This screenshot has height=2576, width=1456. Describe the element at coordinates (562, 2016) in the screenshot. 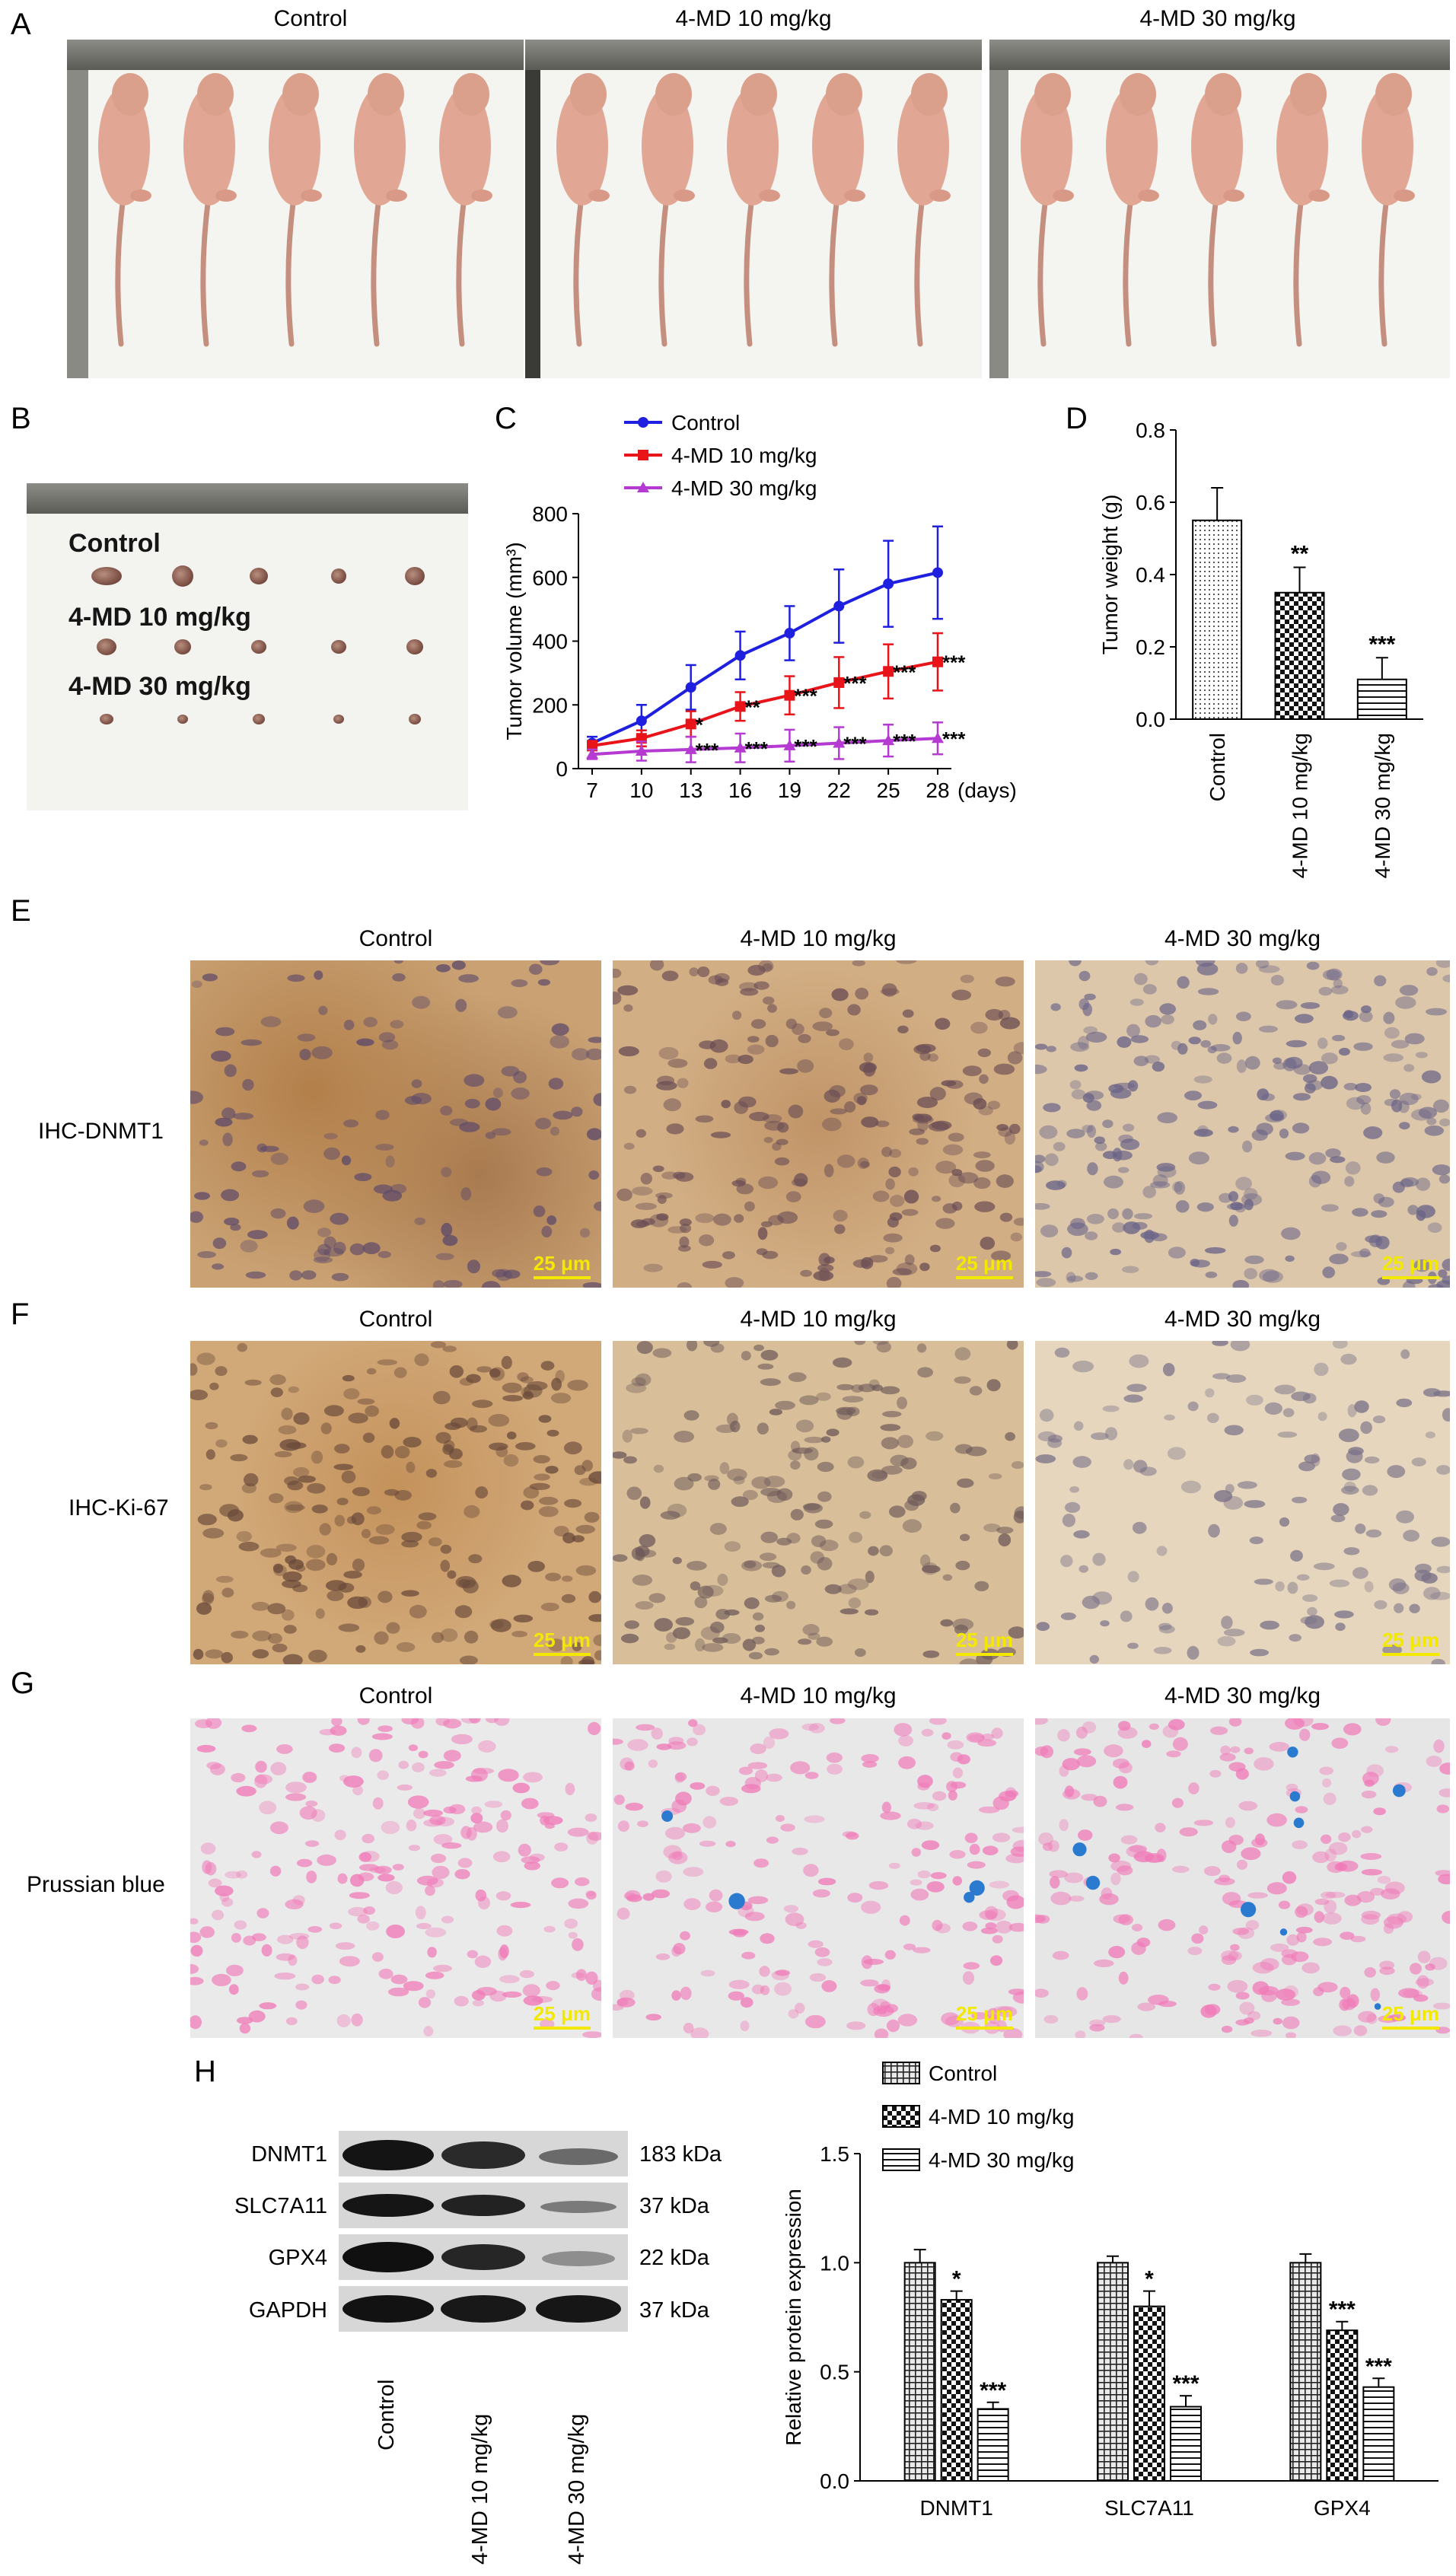

I see `scale-bar: 25 μm` at that location.